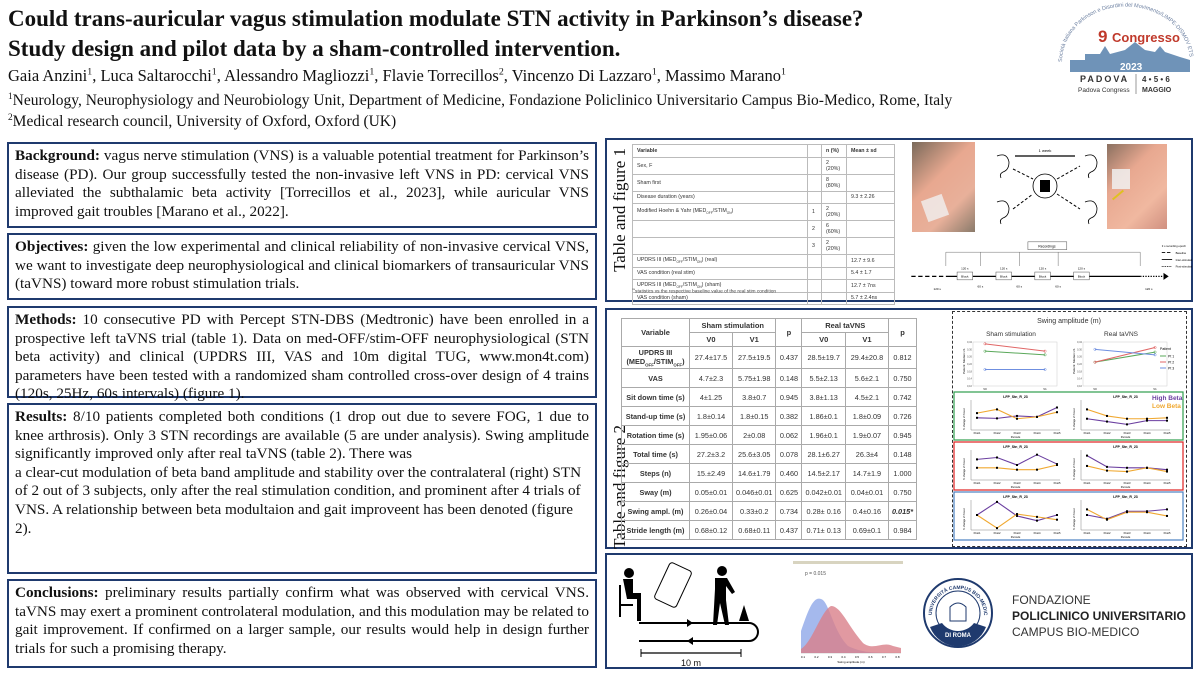 The width and height of the screenshot is (1200, 675). I want to click on svg-text: 1 week, so click(1045, 150).